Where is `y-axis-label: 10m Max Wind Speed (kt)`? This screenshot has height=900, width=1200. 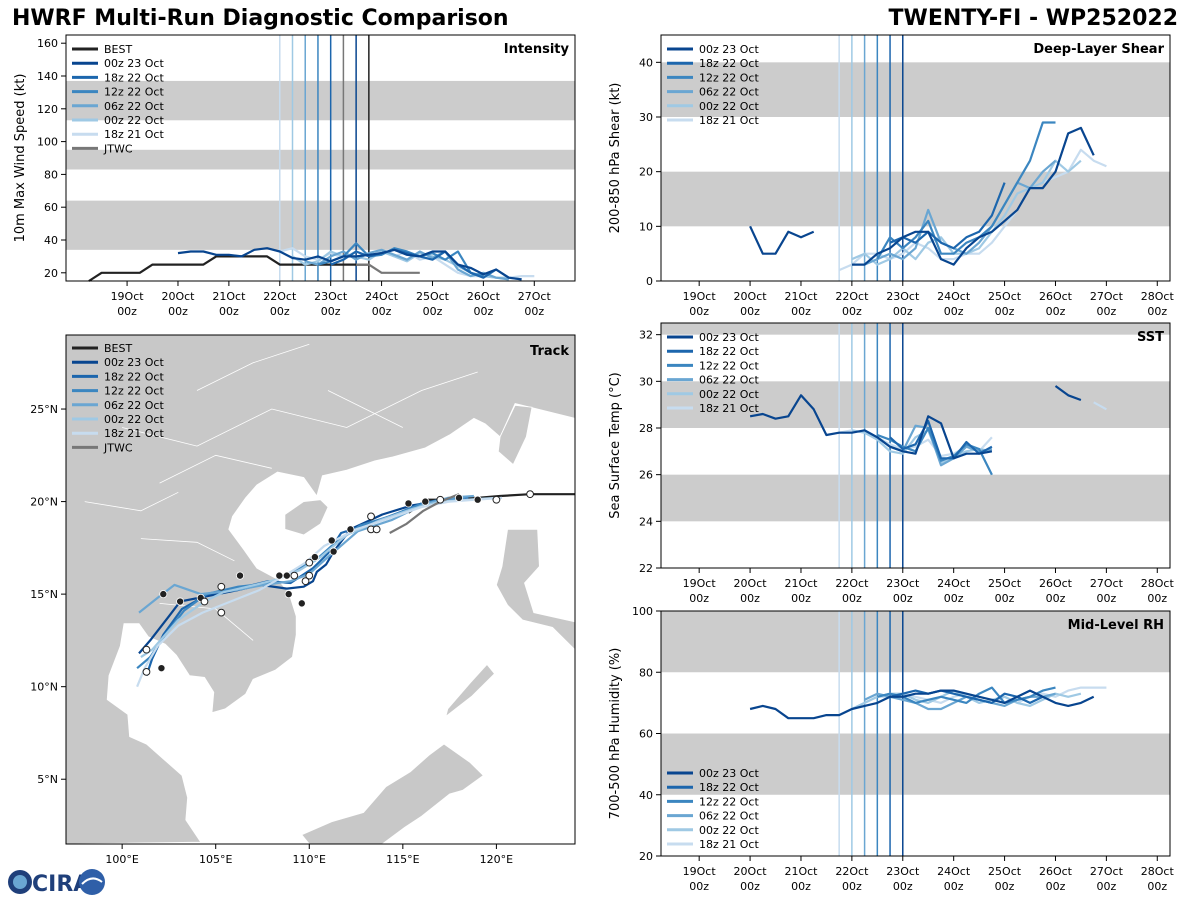
y-axis-label: 10m Max Wind Speed (kt) is located at coordinates (20, 158).